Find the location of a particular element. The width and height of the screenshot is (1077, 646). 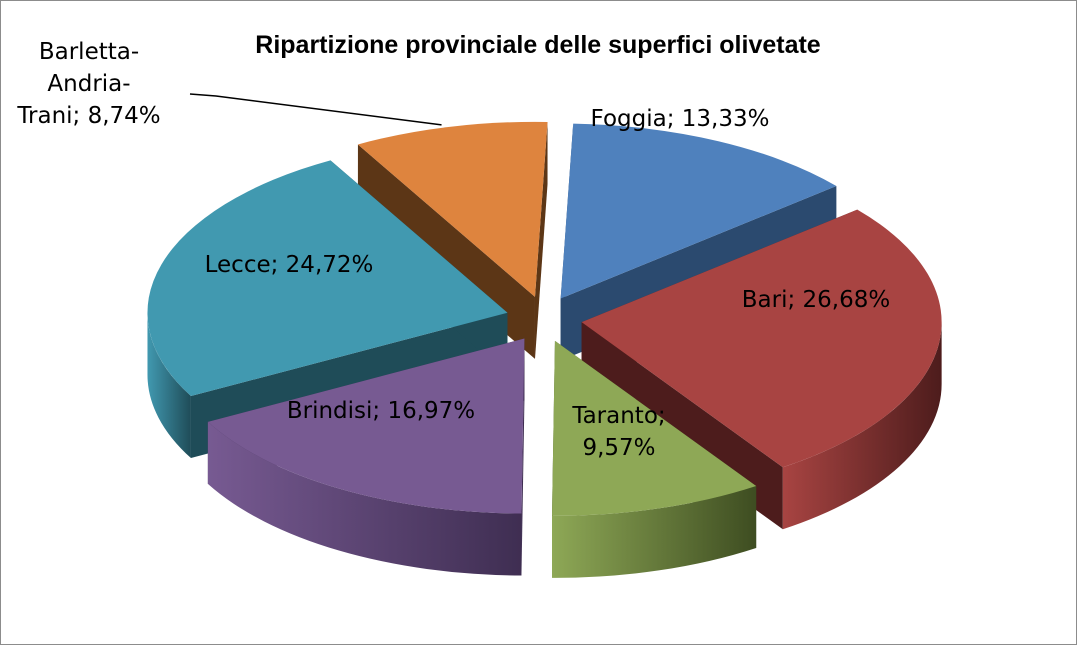

slice-label-brindisi: Brindisi; 16,97% is located at coordinates (381, 411).